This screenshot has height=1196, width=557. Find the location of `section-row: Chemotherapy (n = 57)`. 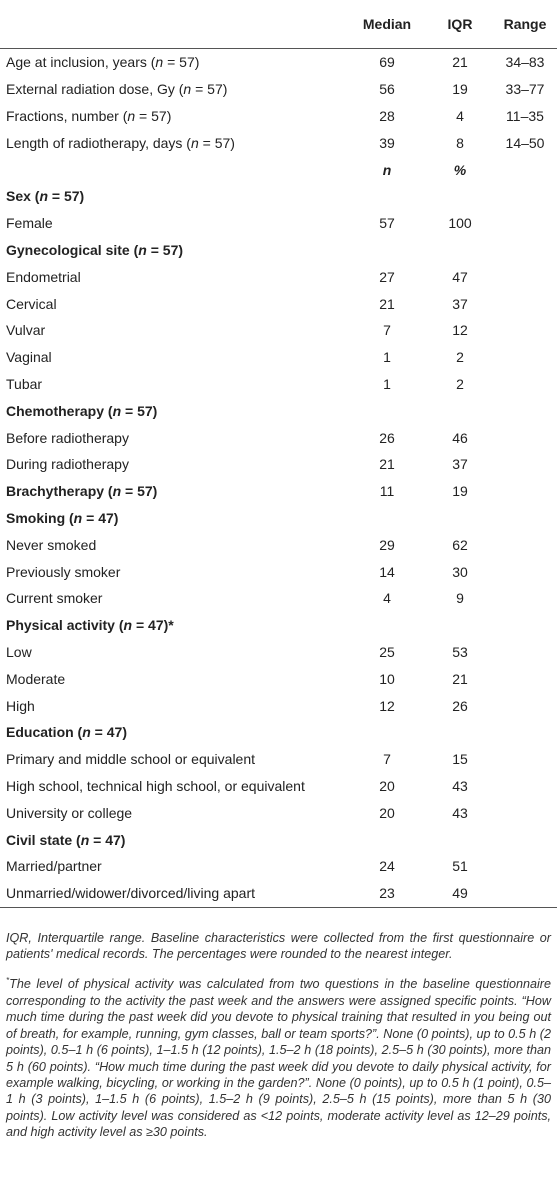

section-row: Chemotherapy (n = 57) is located at coordinates (278, 410).